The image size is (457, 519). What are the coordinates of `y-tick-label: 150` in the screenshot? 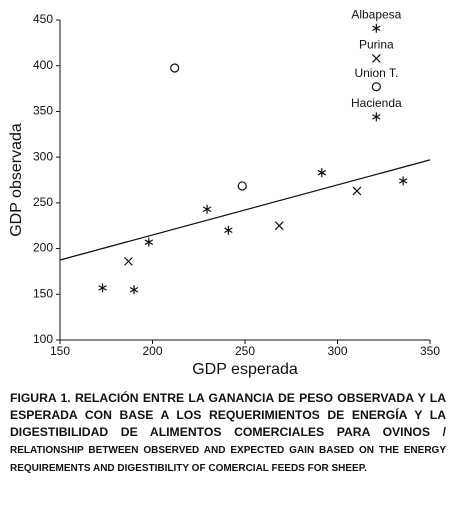 It's located at (43, 293).